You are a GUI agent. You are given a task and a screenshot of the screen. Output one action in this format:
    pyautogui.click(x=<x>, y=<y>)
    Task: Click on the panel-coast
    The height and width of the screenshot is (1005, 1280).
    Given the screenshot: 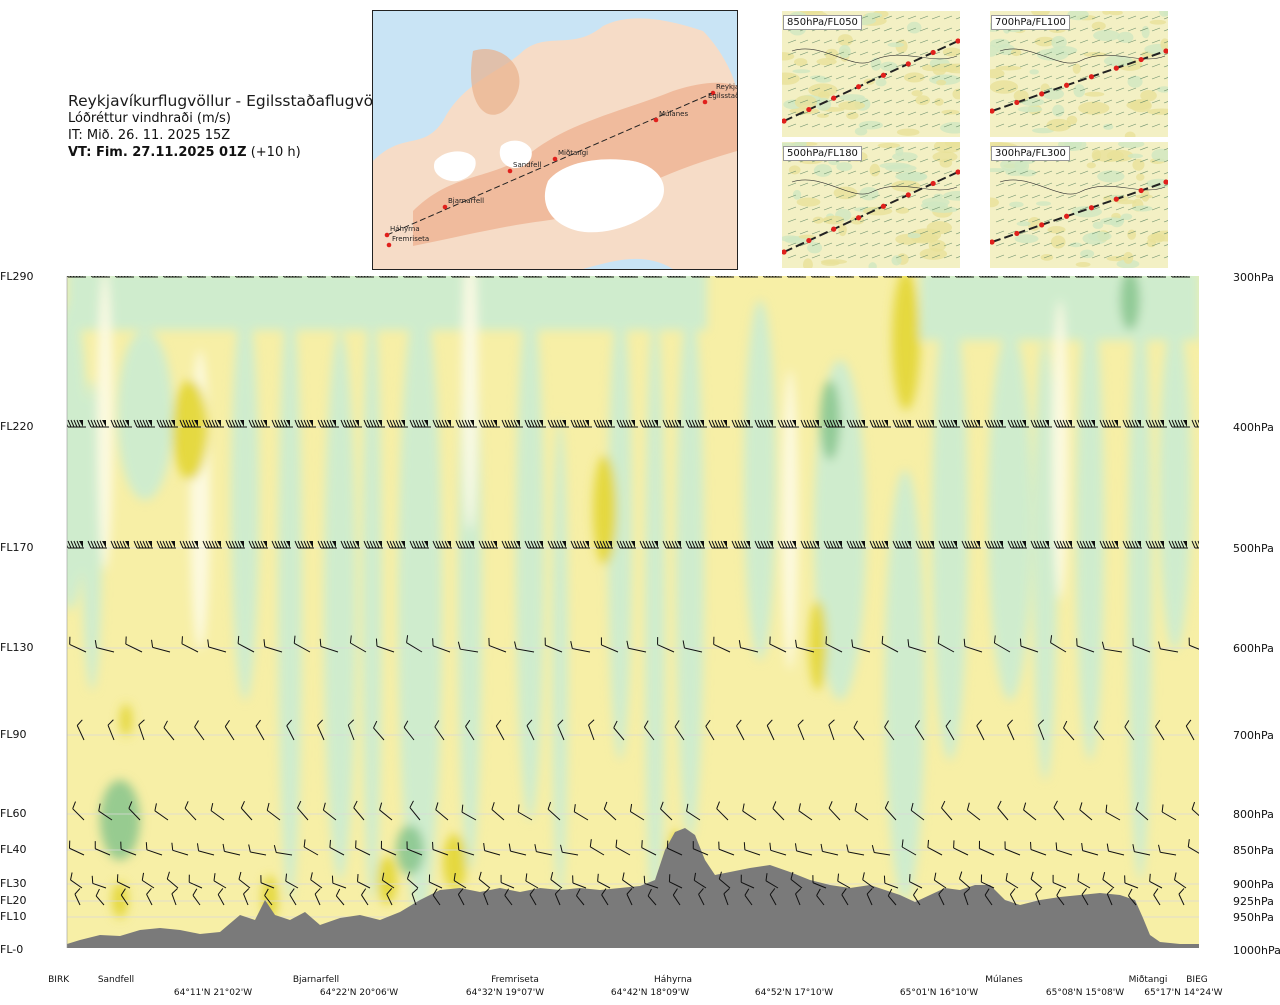 What is the action you would take?
    pyautogui.click(x=874, y=56)
    